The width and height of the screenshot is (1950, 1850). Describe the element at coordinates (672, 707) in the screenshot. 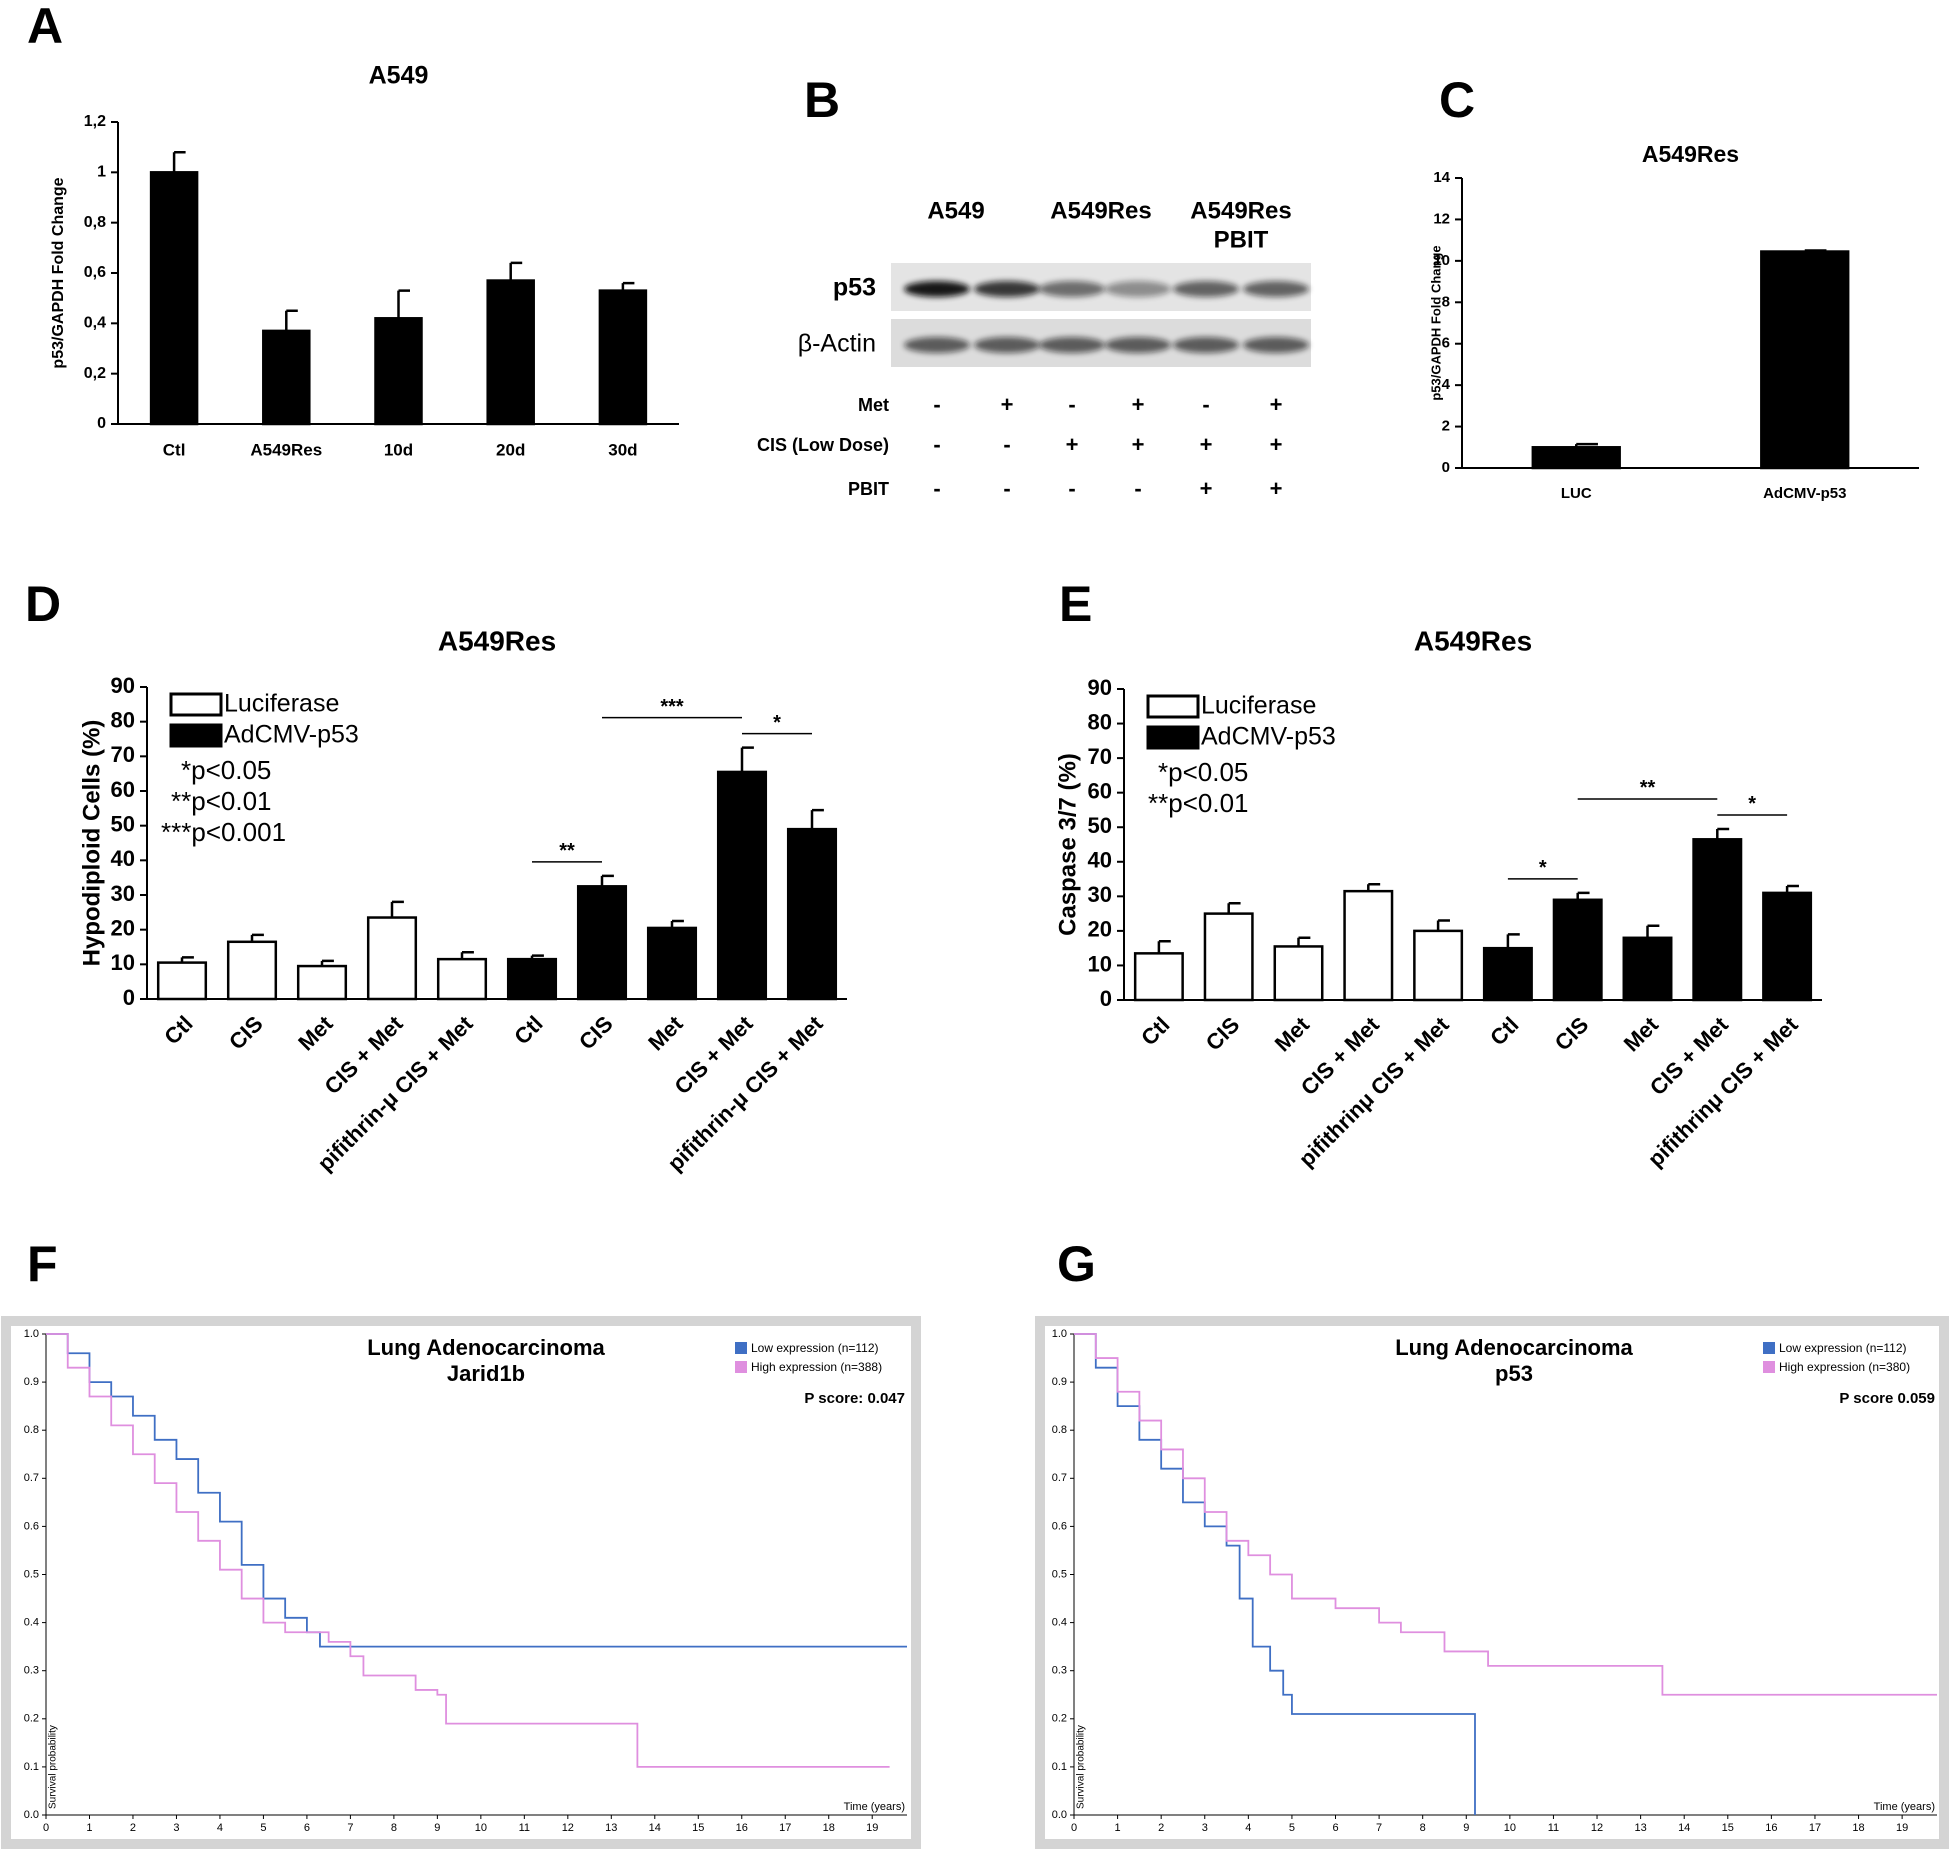

I see `significance-label: ***` at that location.